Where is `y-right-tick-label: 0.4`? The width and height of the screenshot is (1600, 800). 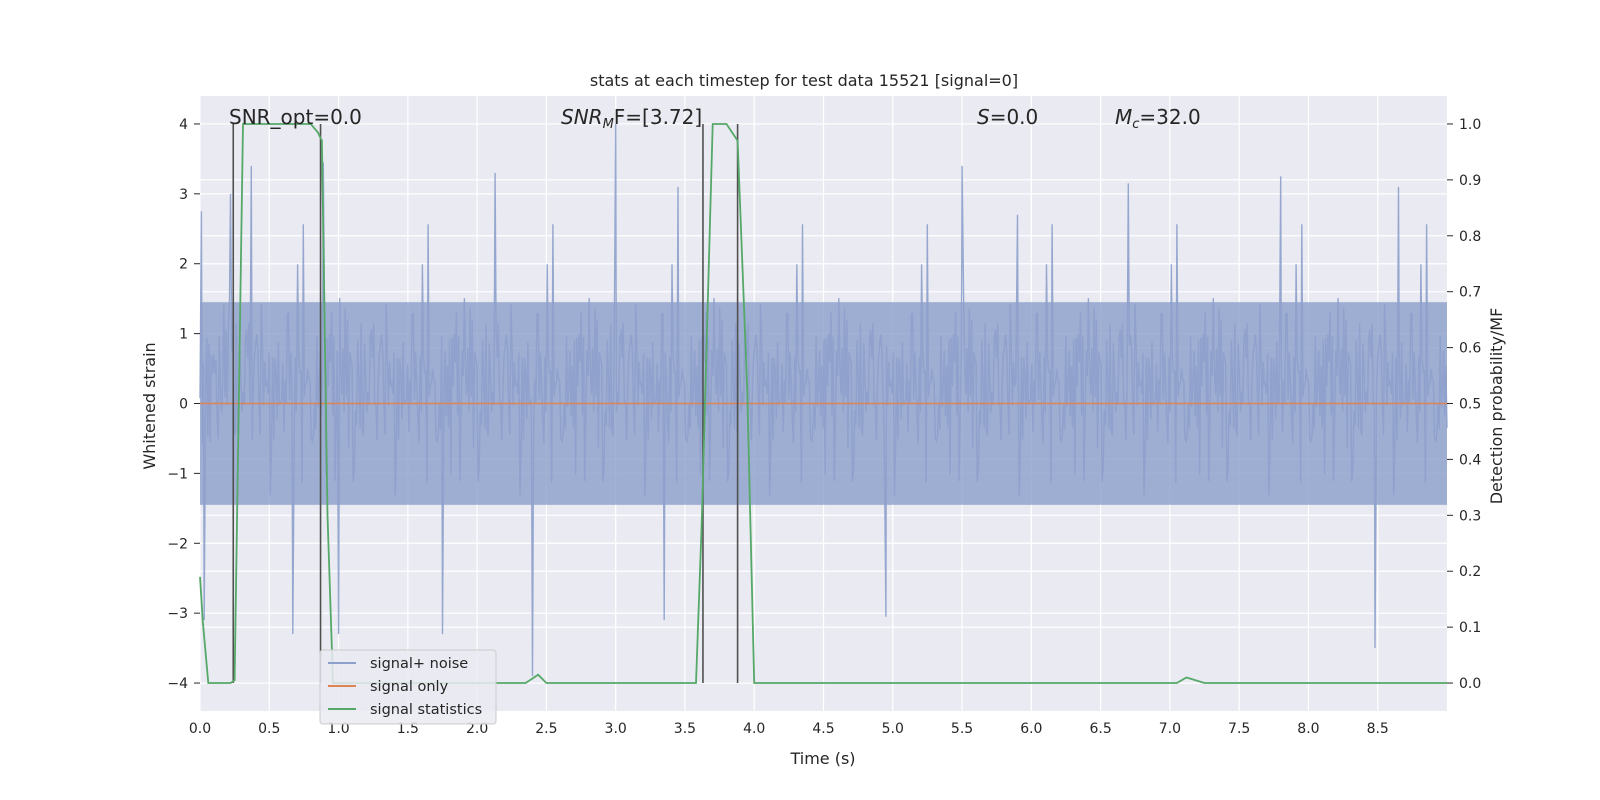 y-right-tick-label: 0.4 is located at coordinates (1470, 460).